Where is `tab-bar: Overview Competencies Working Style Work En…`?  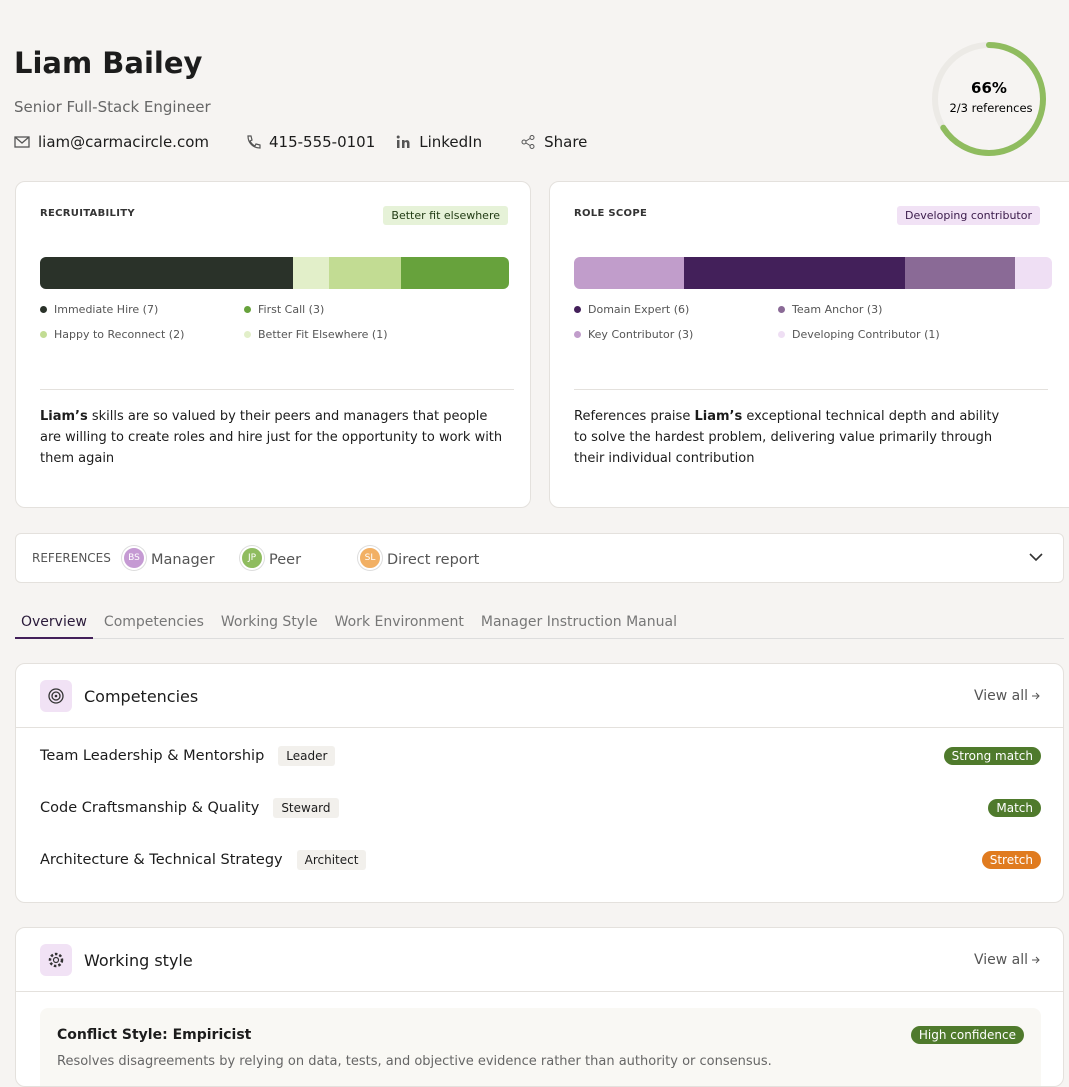
tab-bar: Overview Competencies Working Style Work En… is located at coordinates (539, 626).